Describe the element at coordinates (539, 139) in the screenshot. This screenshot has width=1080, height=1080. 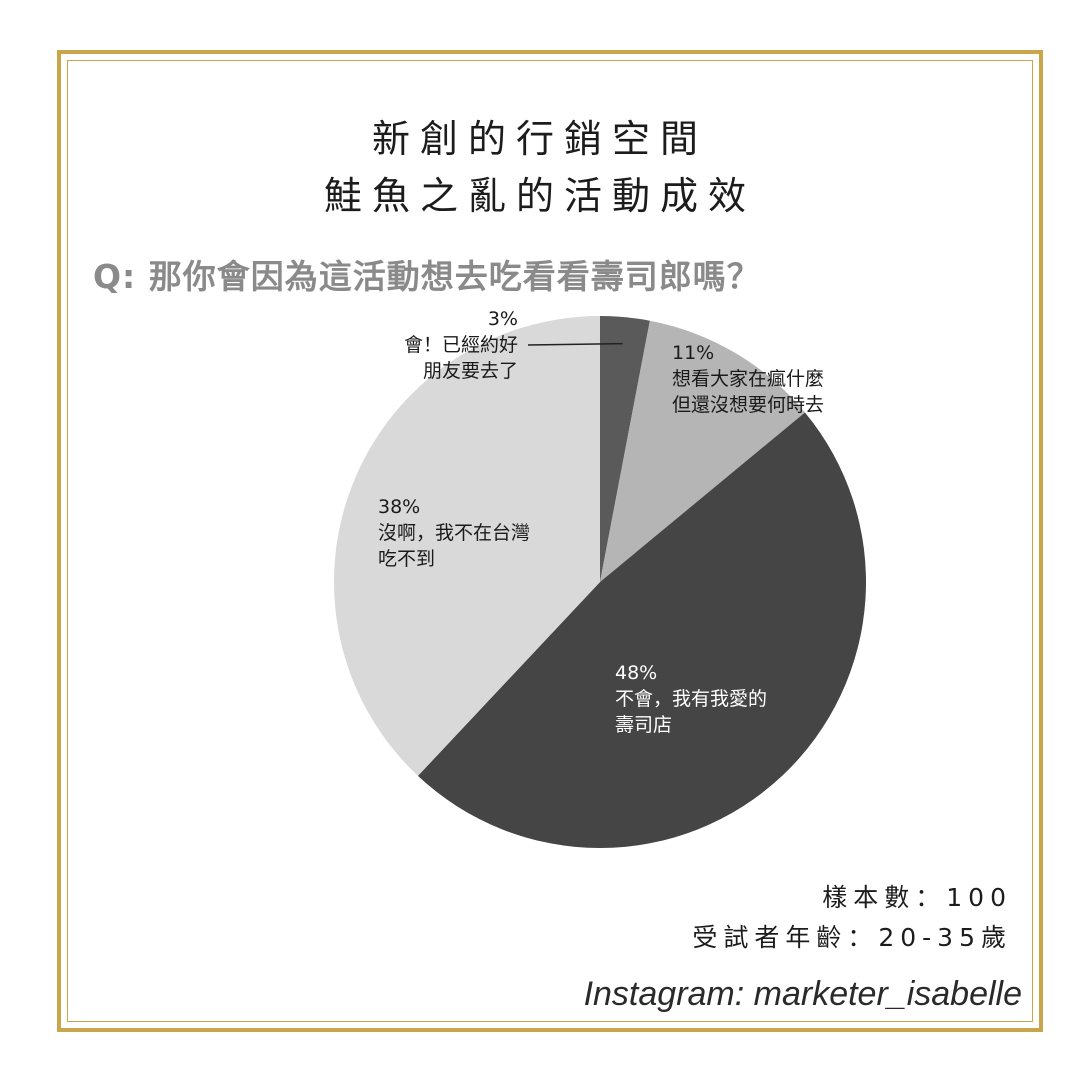
I see `chart-title-line1: 新創的行銷空間` at that location.